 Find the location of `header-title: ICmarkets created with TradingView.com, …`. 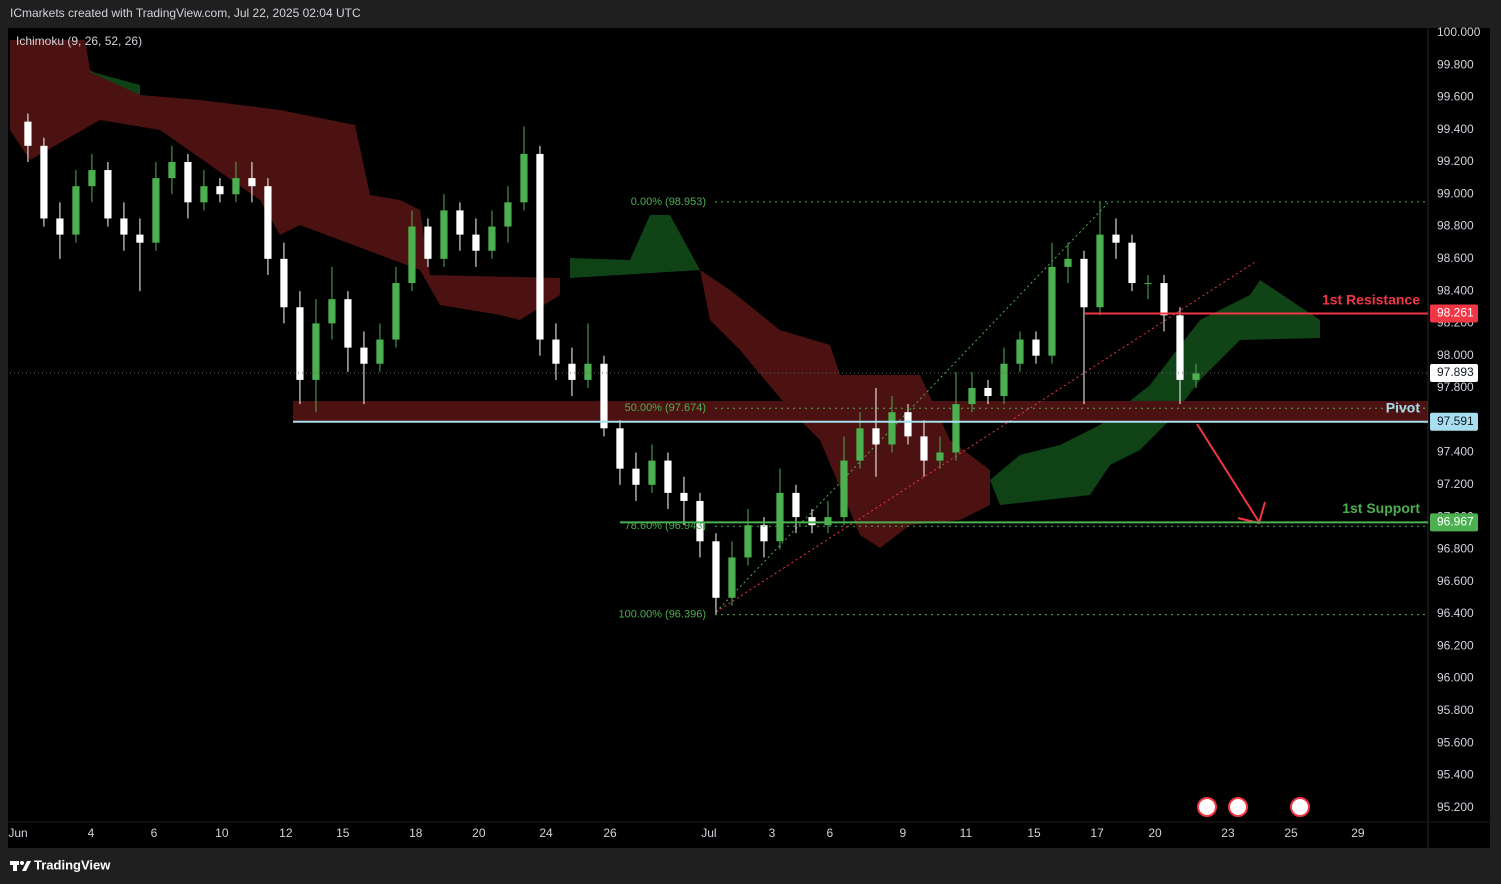

header-title: ICmarkets created with TradingView.com, … is located at coordinates (185, 13).